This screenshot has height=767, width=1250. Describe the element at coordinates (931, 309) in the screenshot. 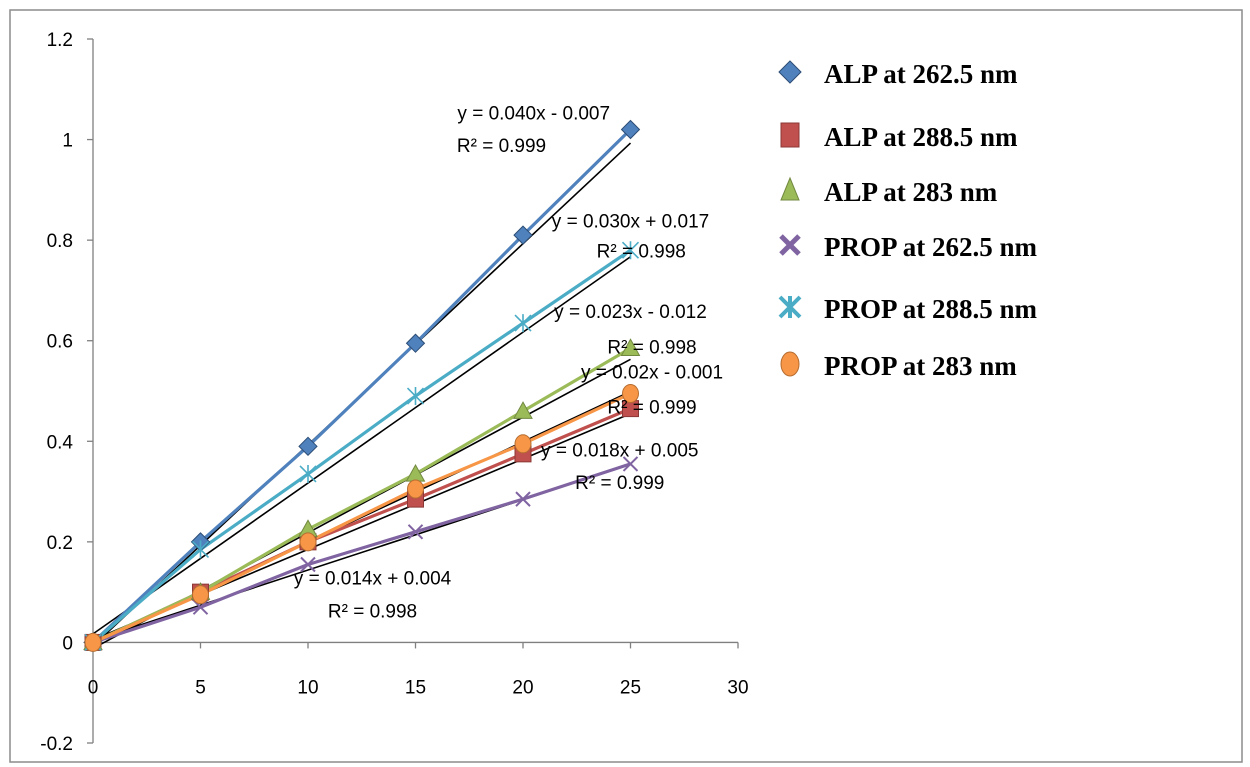

I see `legend-label: PROP at 288.5 nm` at that location.